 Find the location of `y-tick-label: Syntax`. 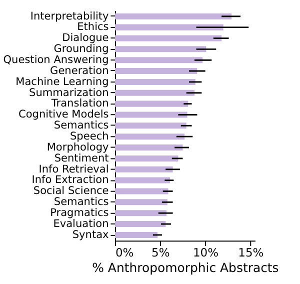

y-tick-label: Syntax is located at coordinates (90, 234).